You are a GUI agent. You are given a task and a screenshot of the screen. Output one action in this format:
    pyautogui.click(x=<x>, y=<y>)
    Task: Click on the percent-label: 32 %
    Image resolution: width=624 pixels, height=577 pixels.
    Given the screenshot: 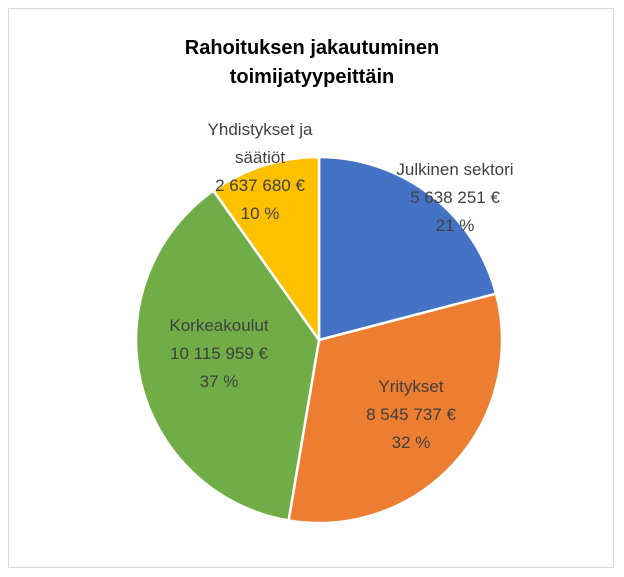 What is the action you would take?
    pyautogui.click(x=411, y=442)
    